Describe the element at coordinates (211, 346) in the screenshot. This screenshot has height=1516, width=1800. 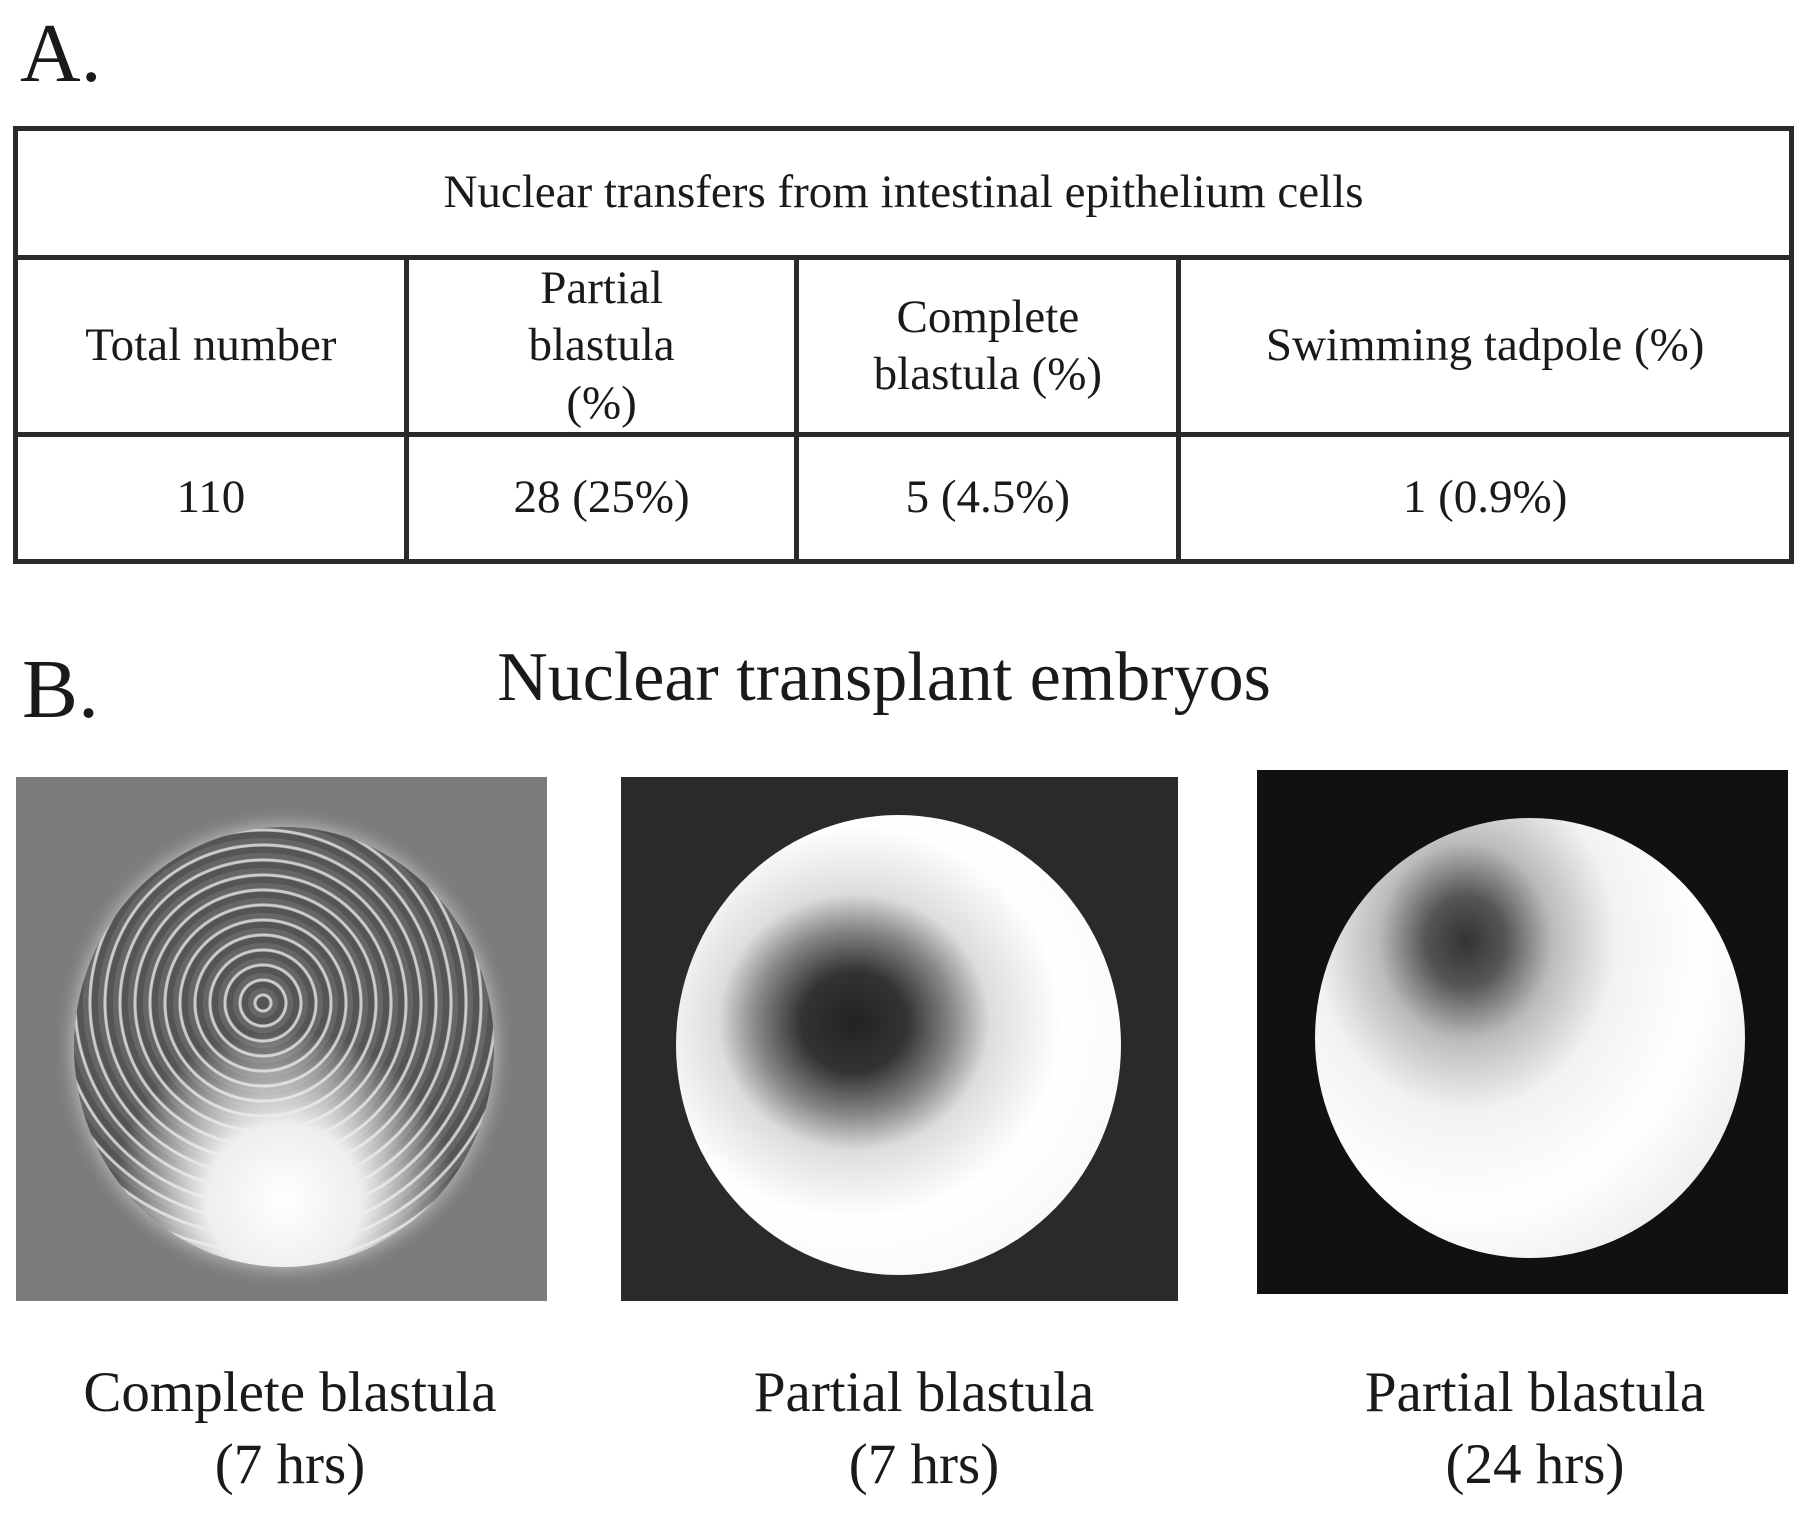
I see `header-total-number: Total number` at that location.